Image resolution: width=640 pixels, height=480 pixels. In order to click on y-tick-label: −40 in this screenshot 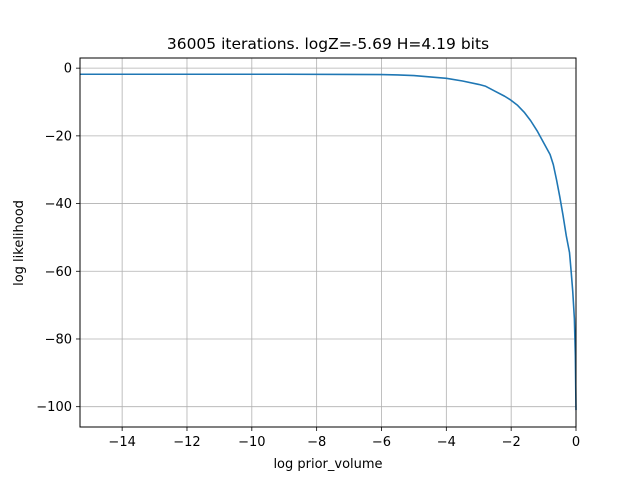, I will do `click(58, 204)`.